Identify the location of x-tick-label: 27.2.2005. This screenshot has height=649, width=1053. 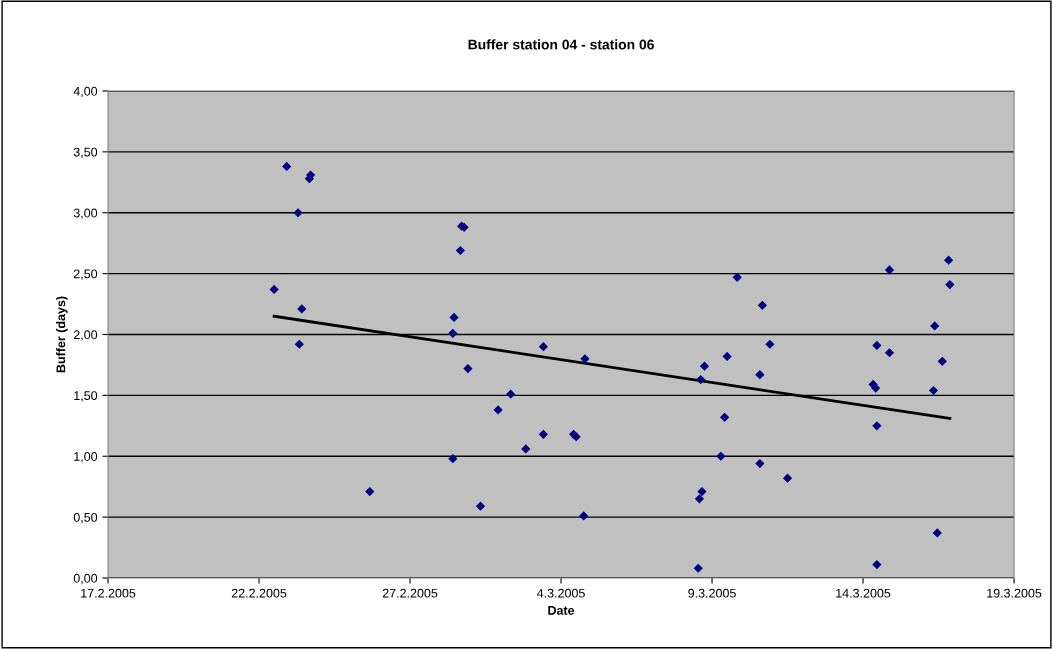
(410, 593).